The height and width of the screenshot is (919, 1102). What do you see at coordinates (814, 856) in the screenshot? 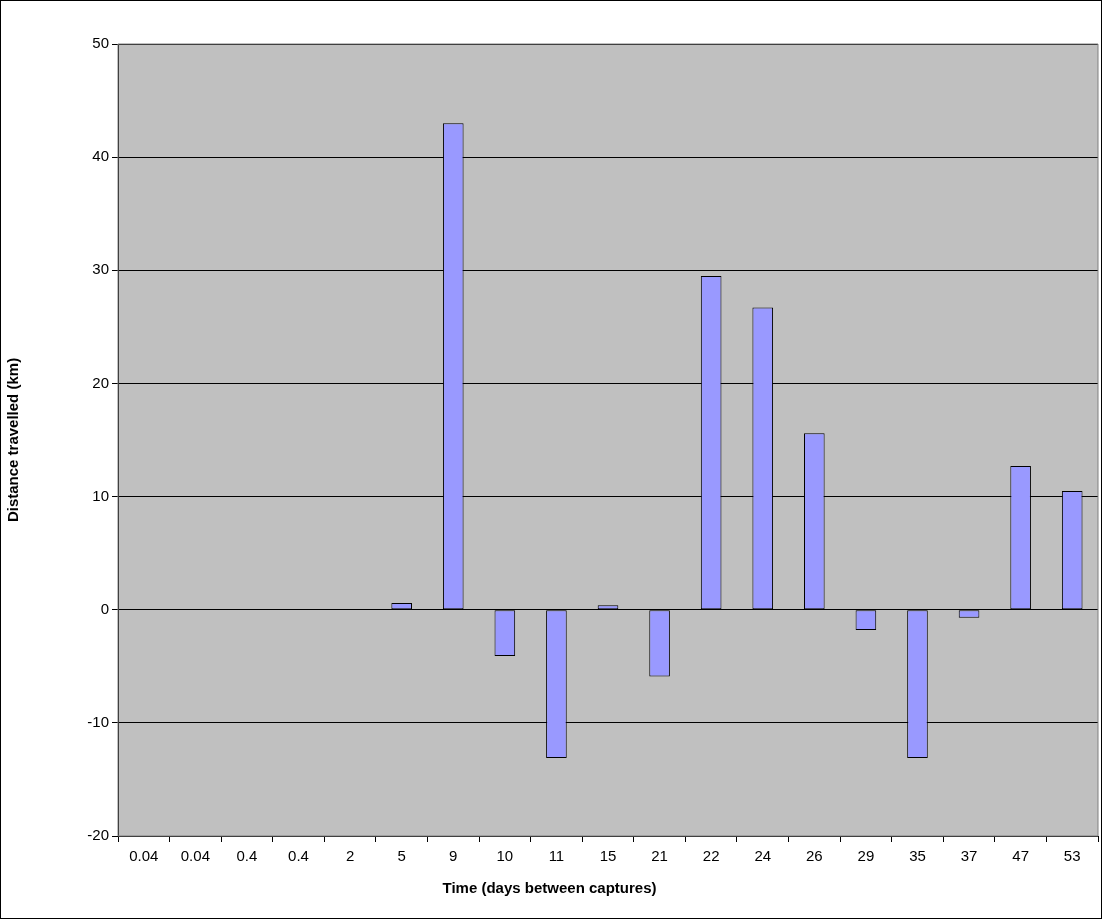
I see `x-tick-label: 26` at bounding box center [814, 856].